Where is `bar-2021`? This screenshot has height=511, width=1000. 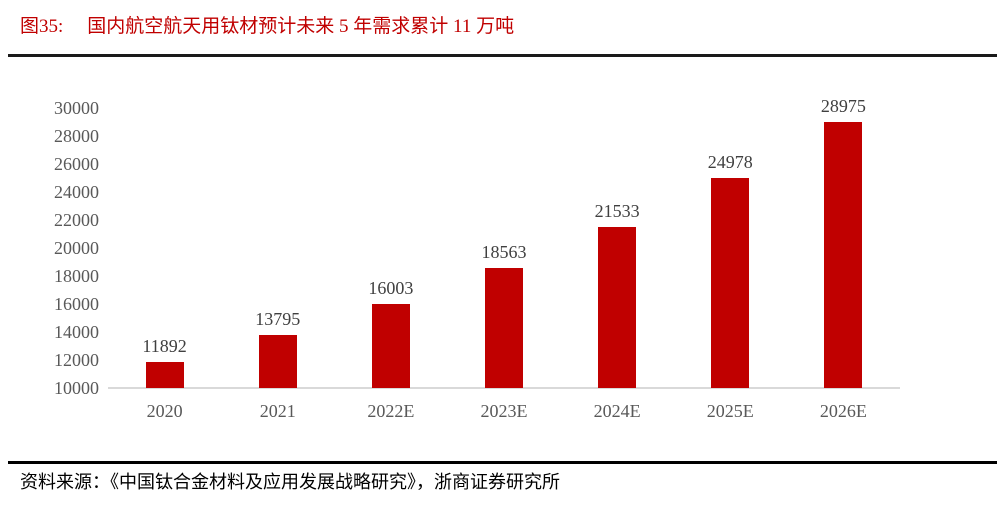
bar-2021 is located at coordinates (277, 361).